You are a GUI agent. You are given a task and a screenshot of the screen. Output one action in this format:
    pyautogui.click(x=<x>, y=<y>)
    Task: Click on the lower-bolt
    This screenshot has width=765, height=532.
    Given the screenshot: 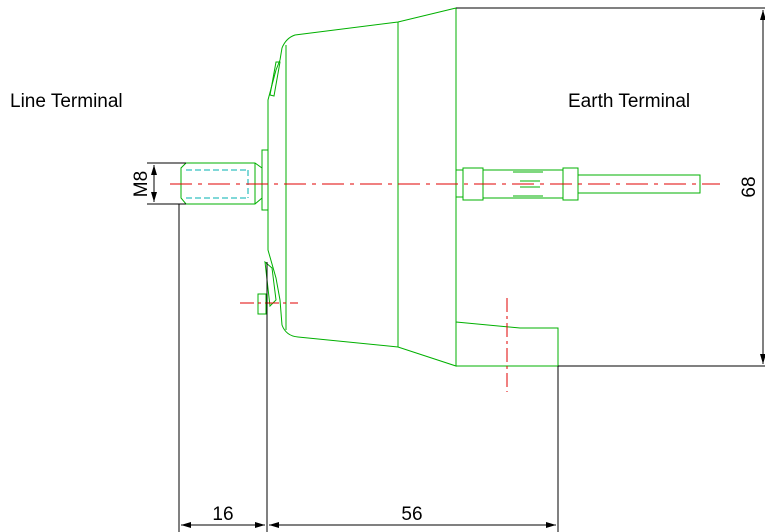 What is the action you would take?
    pyautogui.click(x=269, y=304)
    